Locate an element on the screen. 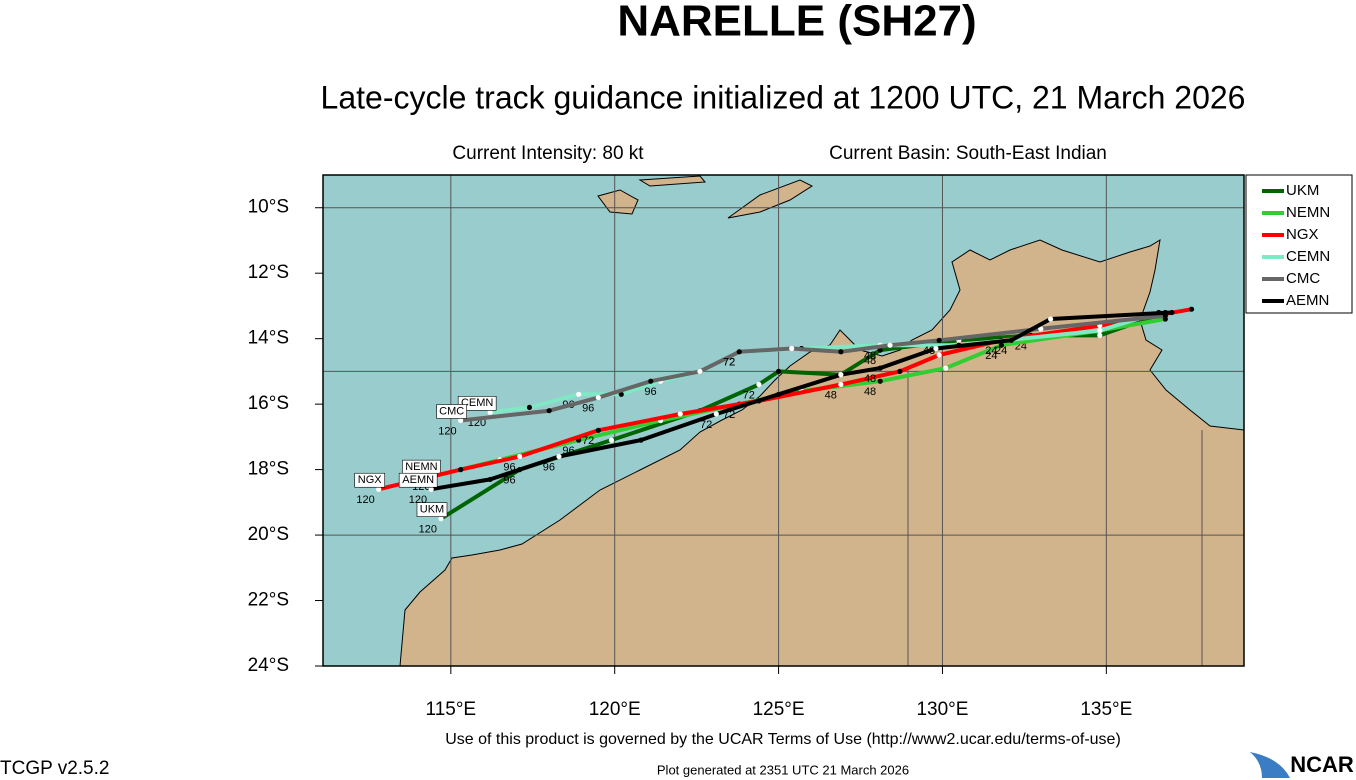 The width and height of the screenshot is (1356, 780). end-name: NEMN is located at coordinates (421, 467).